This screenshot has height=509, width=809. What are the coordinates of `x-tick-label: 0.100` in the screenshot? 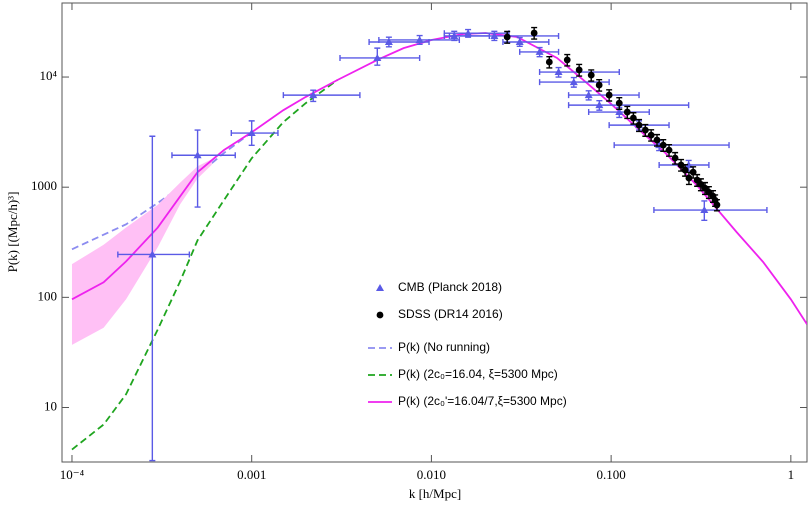 It's located at (611, 474).